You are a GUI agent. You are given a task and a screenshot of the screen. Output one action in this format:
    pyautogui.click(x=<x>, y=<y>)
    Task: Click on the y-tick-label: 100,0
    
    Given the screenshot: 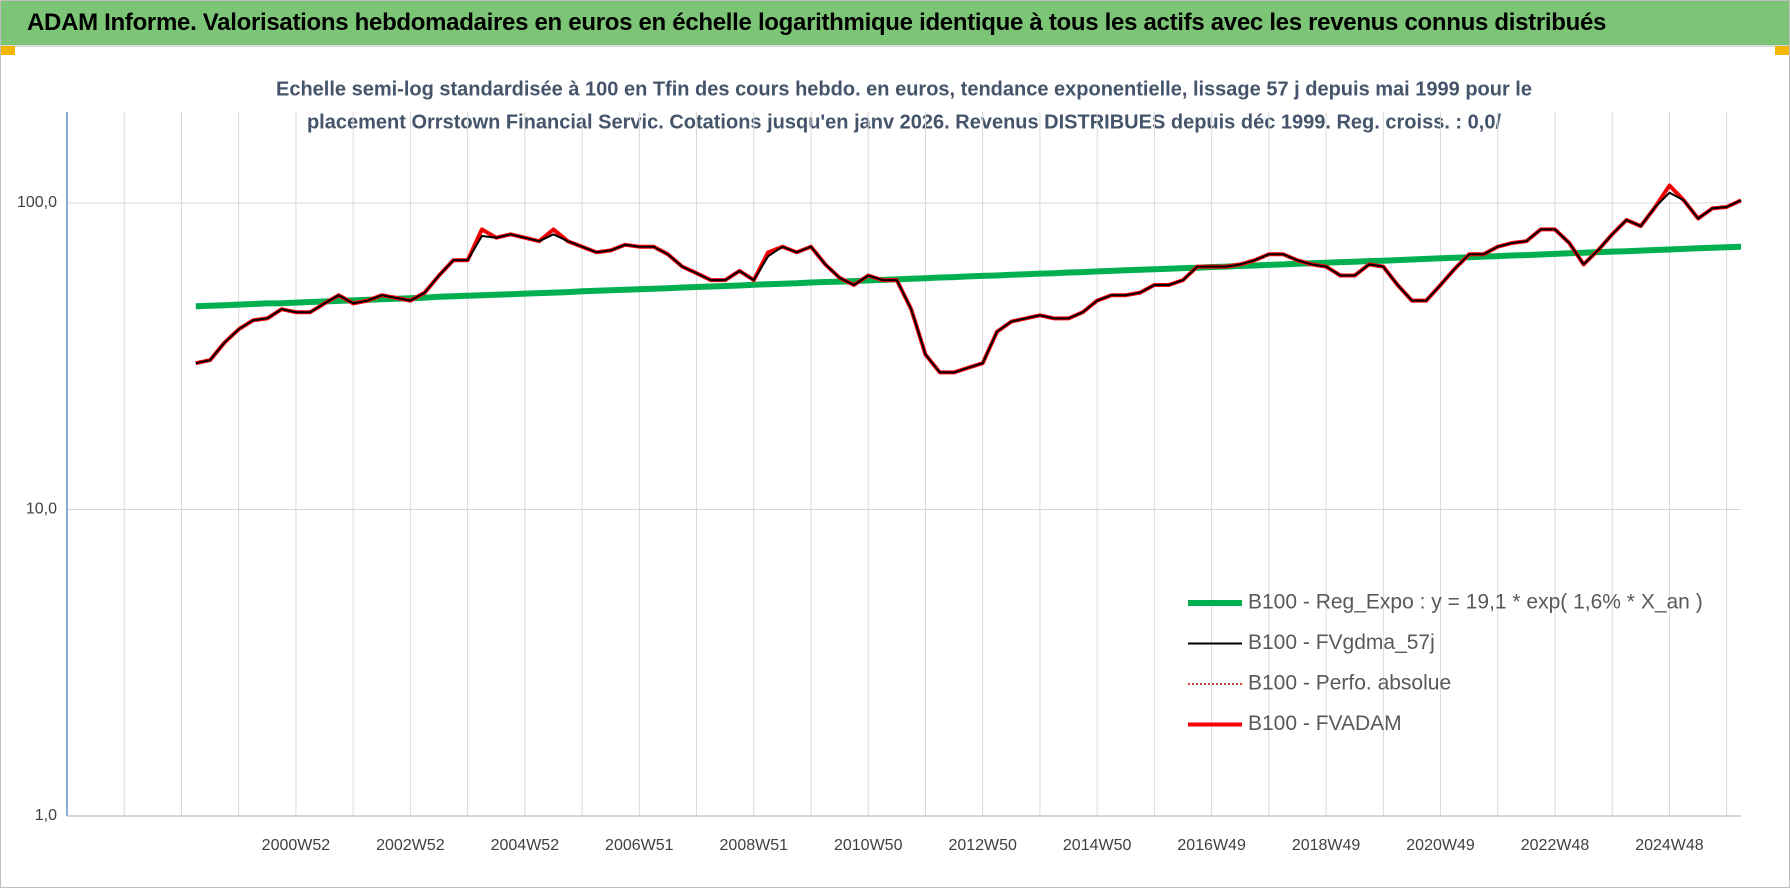 What is the action you would take?
    pyautogui.click(x=37, y=202)
    